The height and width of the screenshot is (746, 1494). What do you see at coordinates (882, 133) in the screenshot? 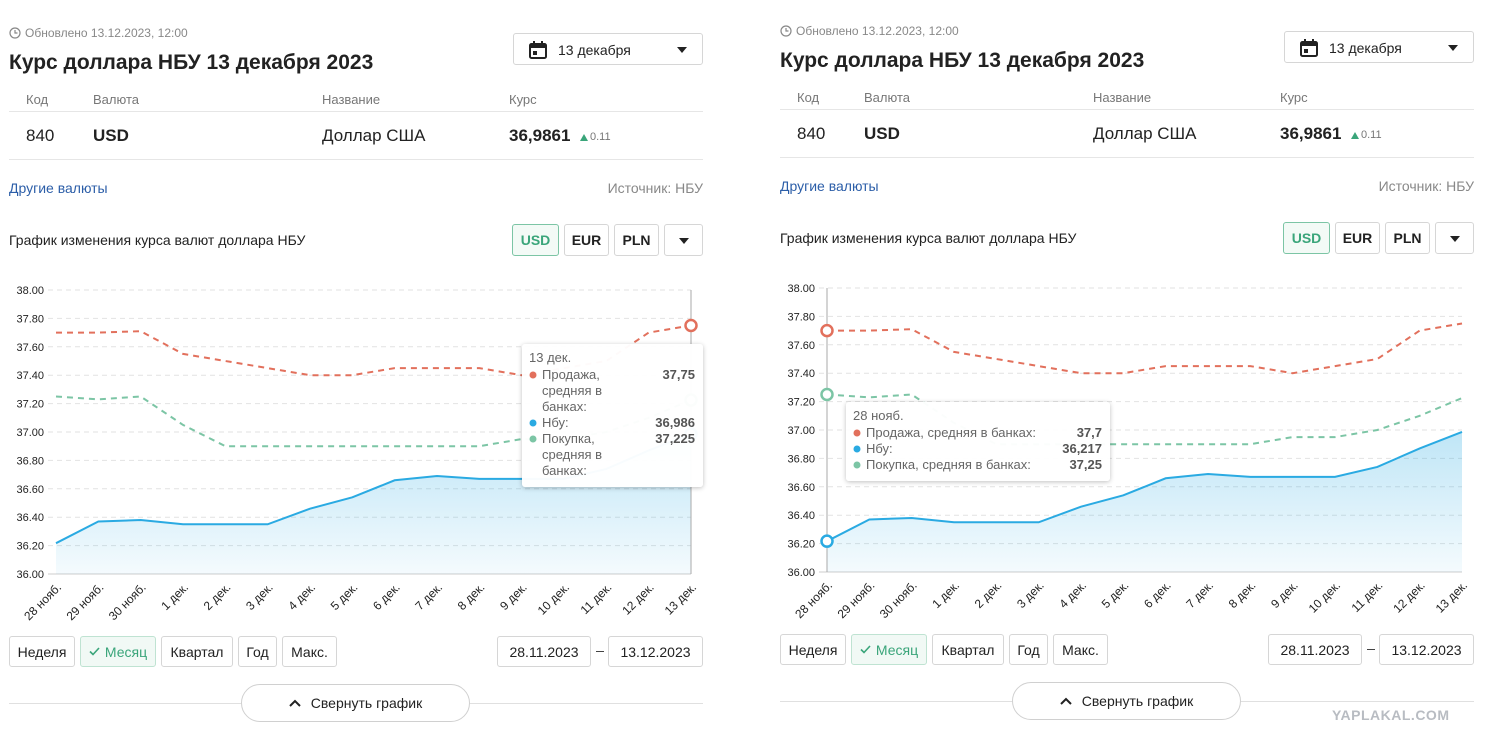
I see `table-cell: USD` at bounding box center [882, 133].